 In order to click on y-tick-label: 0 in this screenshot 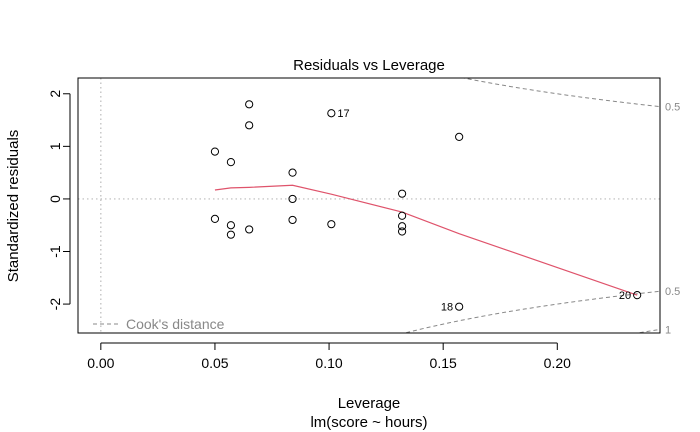, I will do `click(55, 199)`.